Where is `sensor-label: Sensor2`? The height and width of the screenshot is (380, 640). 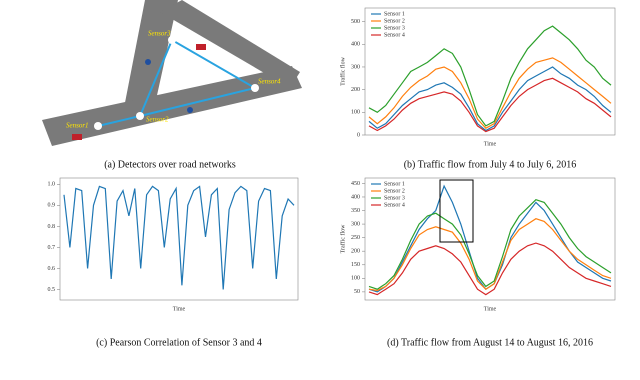
sensor-label: Sensor2 is located at coordinates (157, 120).